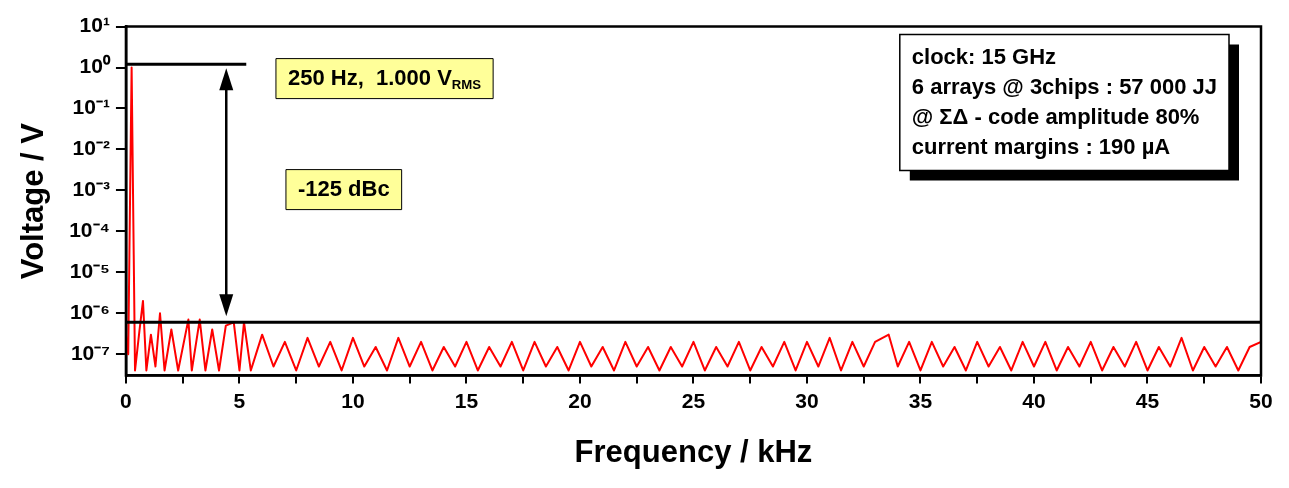 Image resolution: width=1289 pixels, height=488 pixels. Describe the element at coordinates (91, 189) in the screenshot. I see `y-tick-label: 10⁻³` at that location.